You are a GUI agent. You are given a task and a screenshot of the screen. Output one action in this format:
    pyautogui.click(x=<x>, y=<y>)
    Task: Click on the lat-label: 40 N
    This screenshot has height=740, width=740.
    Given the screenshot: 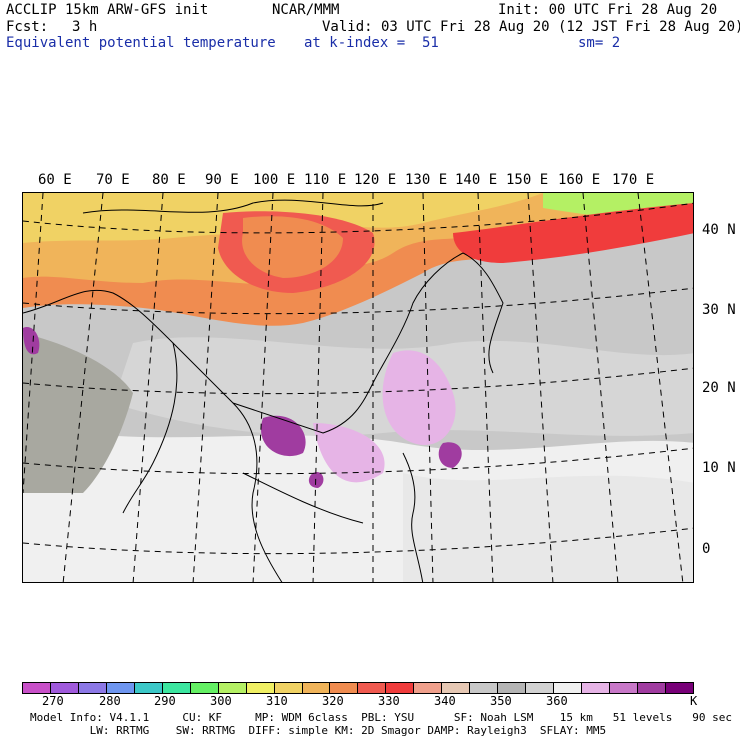 What is the action you would take?
    pyautogui.click(x=719, y=230)
    